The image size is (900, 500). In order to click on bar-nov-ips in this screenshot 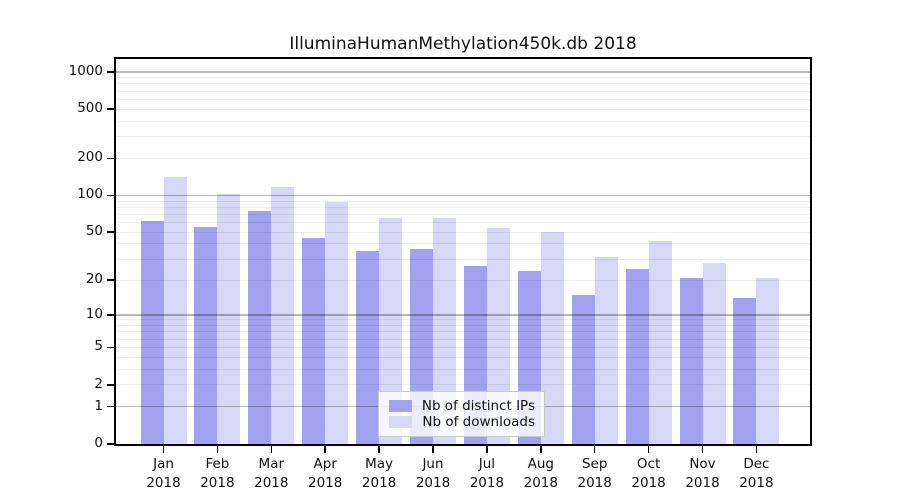, I will do `click(691, 360)`.